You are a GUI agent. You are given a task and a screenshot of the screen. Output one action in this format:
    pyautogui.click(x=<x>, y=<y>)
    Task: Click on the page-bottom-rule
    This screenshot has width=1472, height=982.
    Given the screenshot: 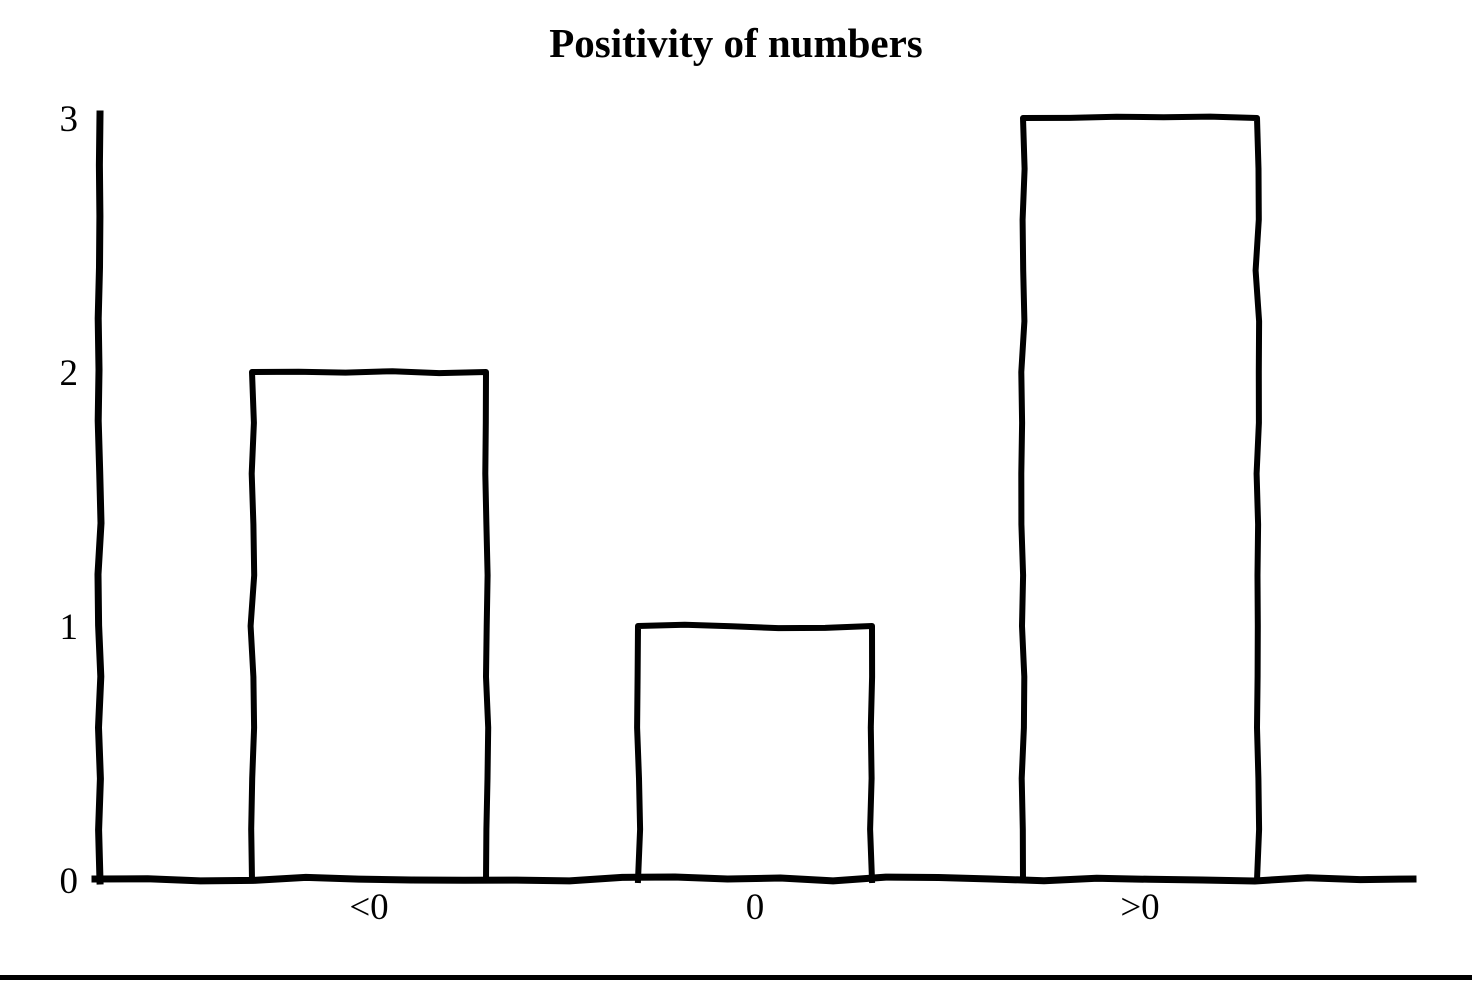 What is the action you would take?
    pyautogui.click(x=736, y=977)
    